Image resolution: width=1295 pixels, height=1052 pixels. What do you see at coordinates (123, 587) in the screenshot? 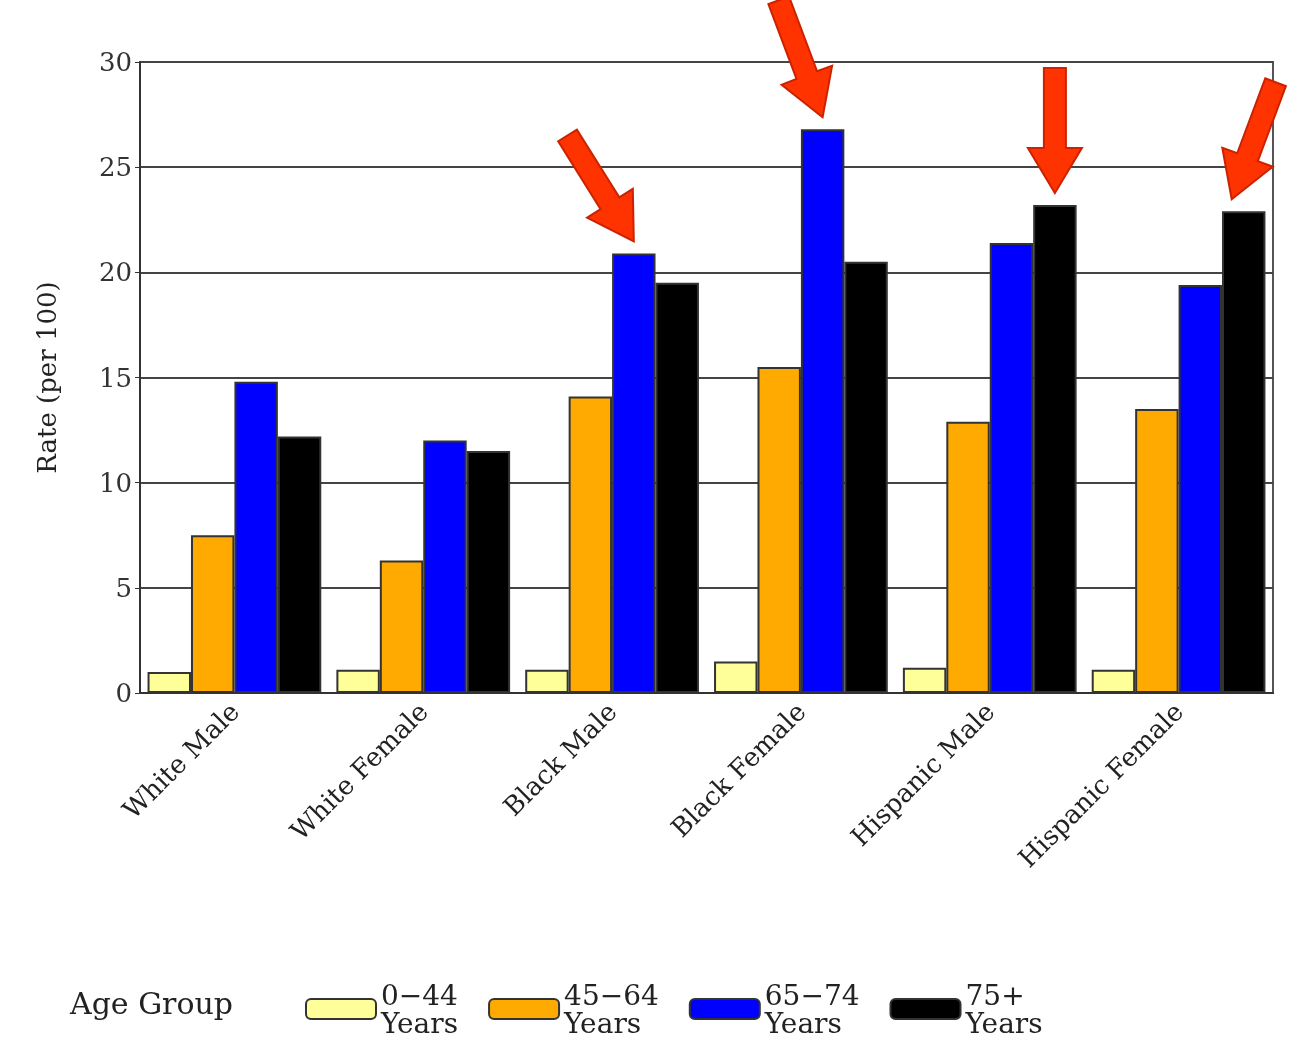
I see `y-tick-label: 5` at bounding box center [123, 587].